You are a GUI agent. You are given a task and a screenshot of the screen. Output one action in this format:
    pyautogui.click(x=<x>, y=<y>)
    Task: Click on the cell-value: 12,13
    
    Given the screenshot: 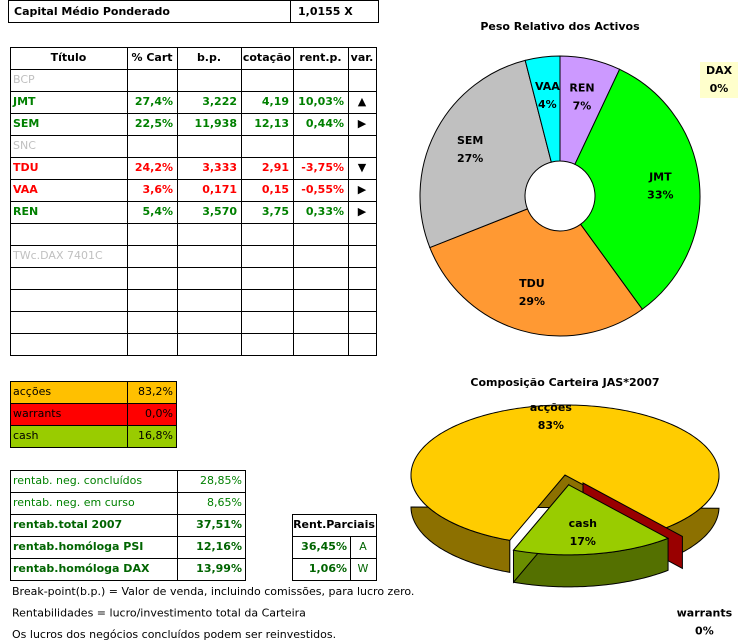 What is the action you would take?
    pyautogui.click(x=271, y=123)
    